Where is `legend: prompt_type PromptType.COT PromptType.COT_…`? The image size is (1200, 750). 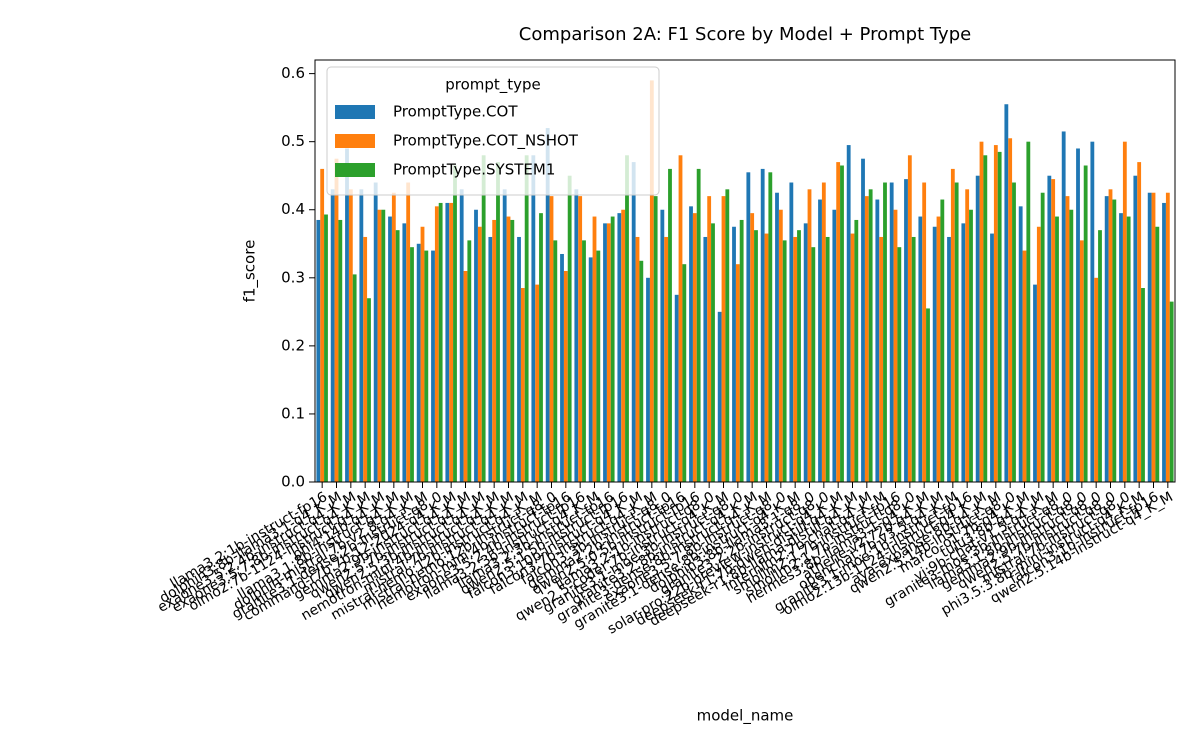 legend: prompt_type PromptType.COT PromptType.COT_… is located at coordinates (493, 131).